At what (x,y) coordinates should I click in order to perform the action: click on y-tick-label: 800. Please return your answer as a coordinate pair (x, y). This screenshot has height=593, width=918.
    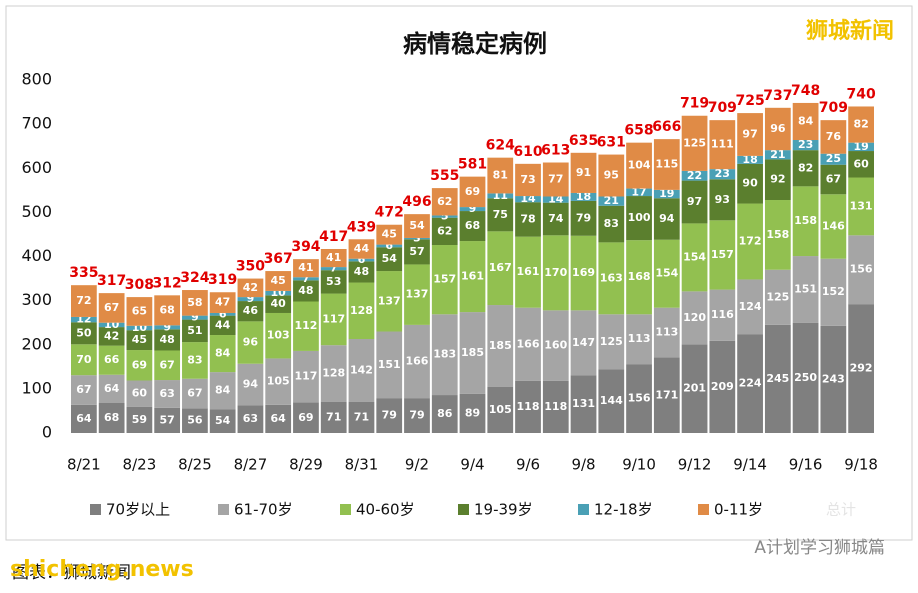
    Looking at the image, I should click on (36, 79).